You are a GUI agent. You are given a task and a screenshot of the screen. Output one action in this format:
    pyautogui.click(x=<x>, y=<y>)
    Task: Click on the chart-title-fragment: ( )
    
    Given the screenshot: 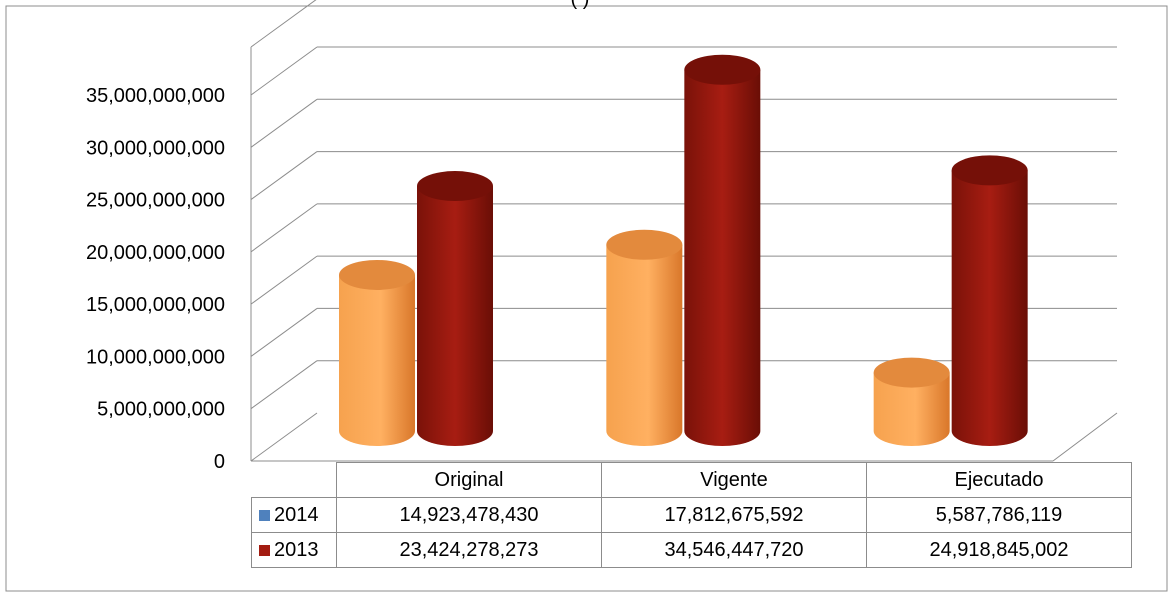 What is the action you would take?
    pyautogui.click(x=580, y=5)
    